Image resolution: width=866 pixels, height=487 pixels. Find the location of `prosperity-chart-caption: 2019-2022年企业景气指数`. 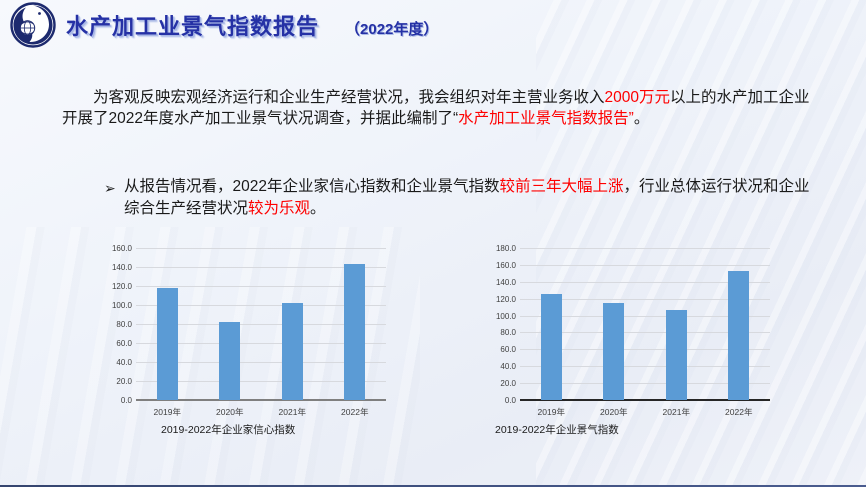

prosperity-chart-caption: 2019-2022年企业景气指数 is located at coordinates (557, 430).